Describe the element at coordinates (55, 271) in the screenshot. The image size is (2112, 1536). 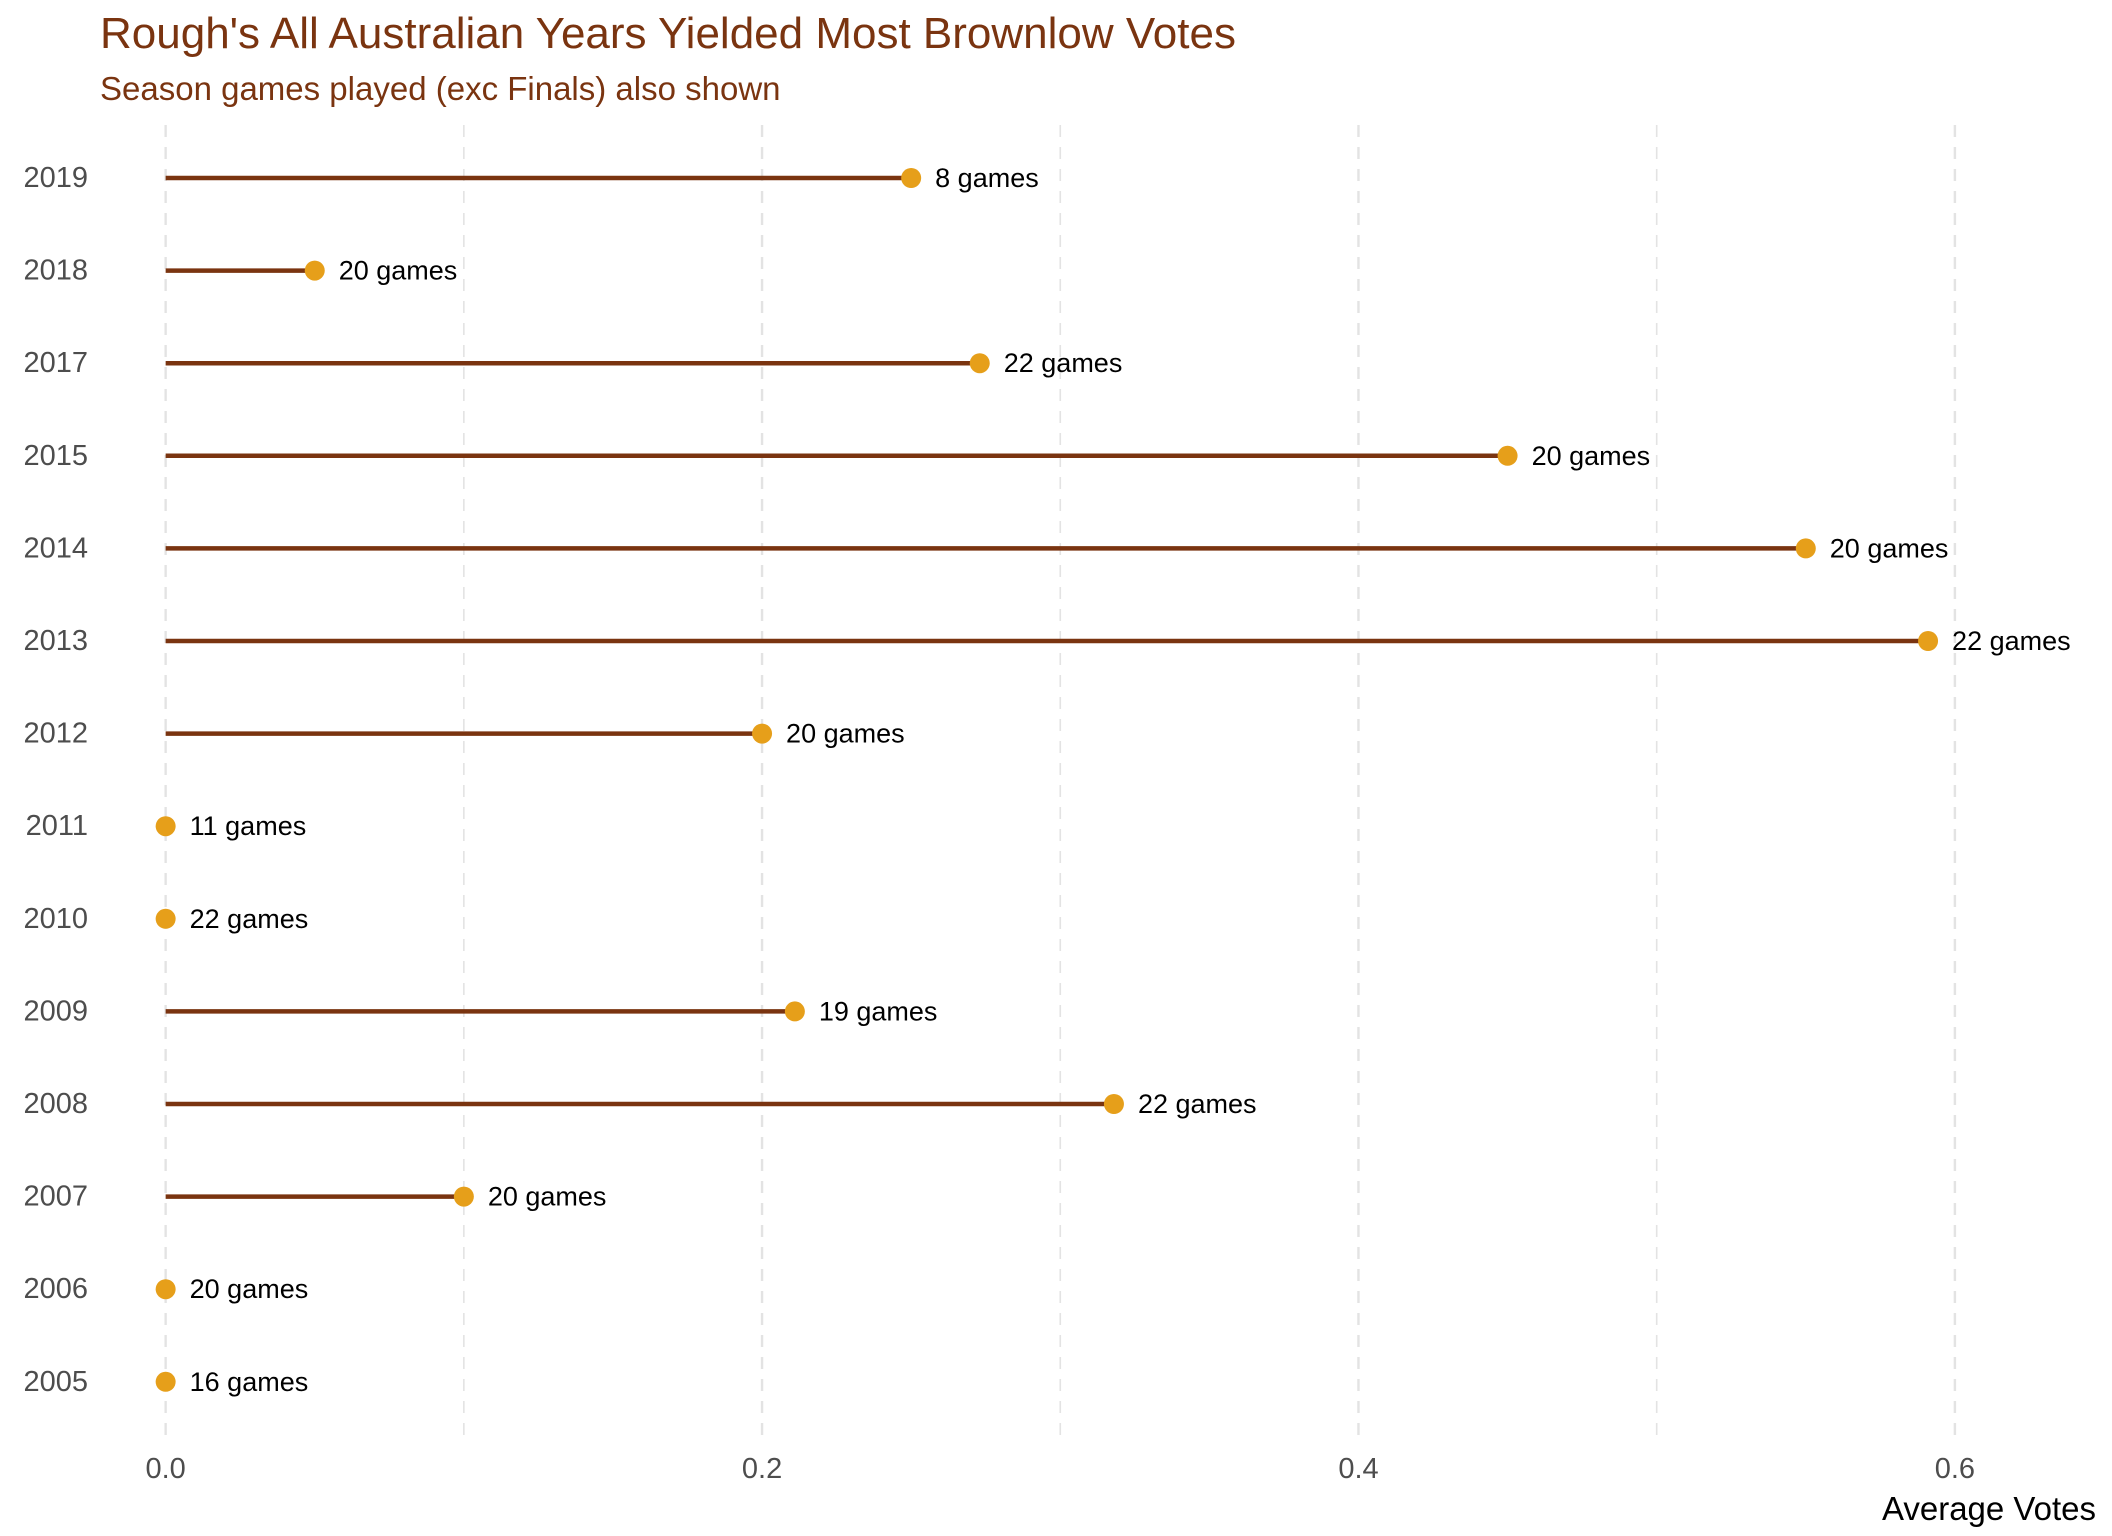
I see `y-tick-label-2018: 2018` at that location.